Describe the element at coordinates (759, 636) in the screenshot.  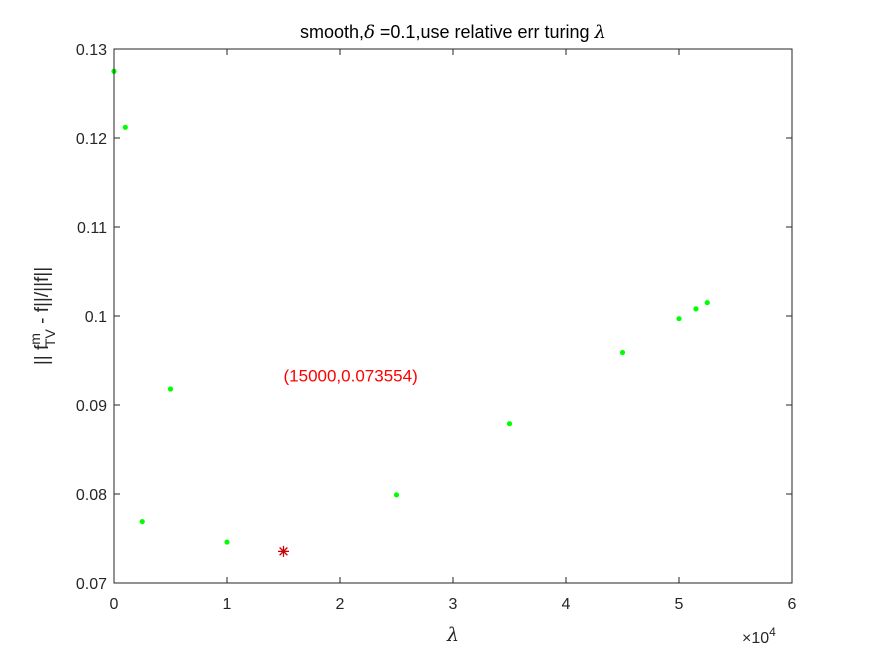
I see `x-exponent-label: ×10⁴` at that location.